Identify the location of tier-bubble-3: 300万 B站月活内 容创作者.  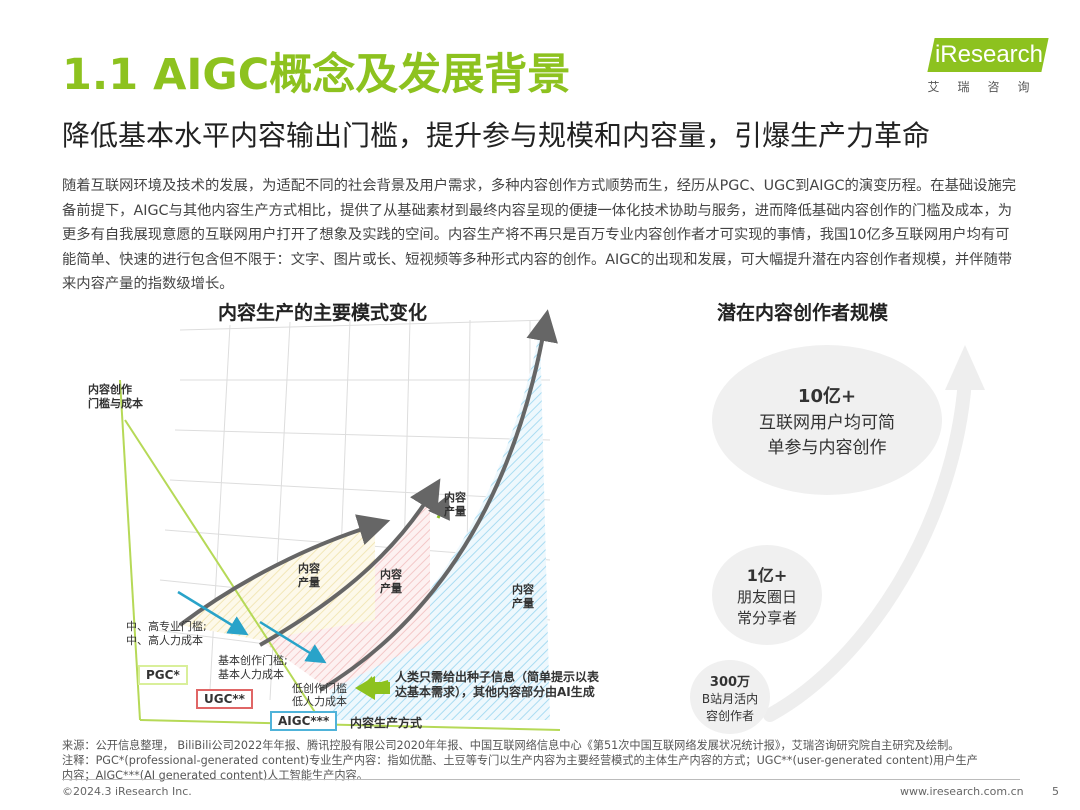
(730, 697).